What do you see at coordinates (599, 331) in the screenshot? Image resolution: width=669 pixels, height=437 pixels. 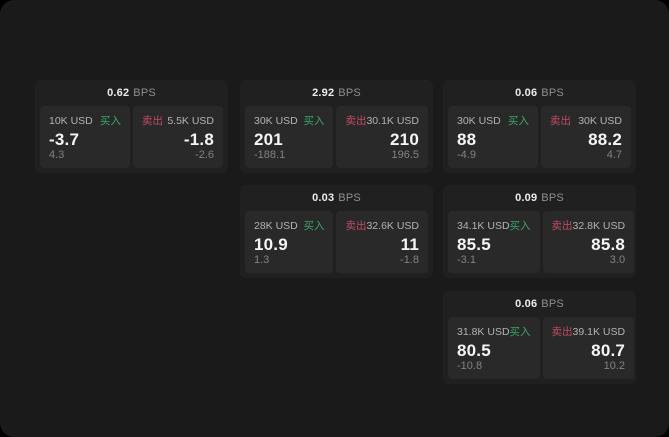 I see `sell-amount: 39.1K USD` at bounding box center [599, 331].